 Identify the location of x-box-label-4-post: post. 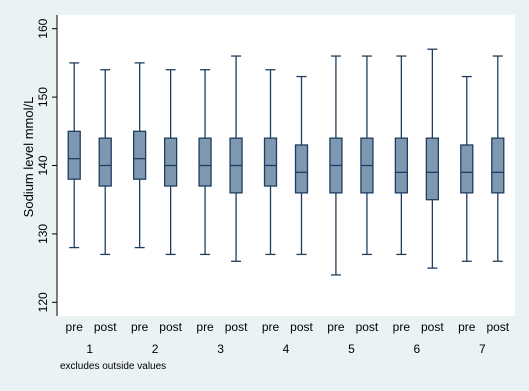
(301, 327).